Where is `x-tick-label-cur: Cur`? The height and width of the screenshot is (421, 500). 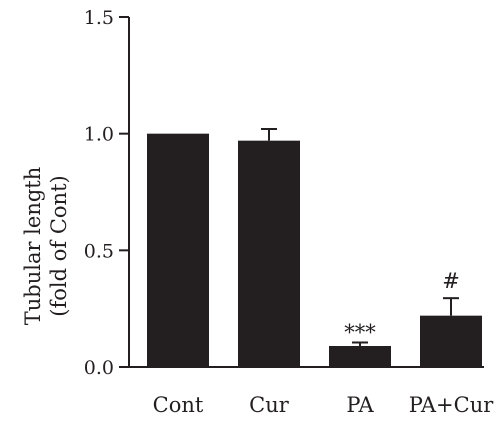
x-tick-label-cur: Cur is located at coordinates (269, 405).